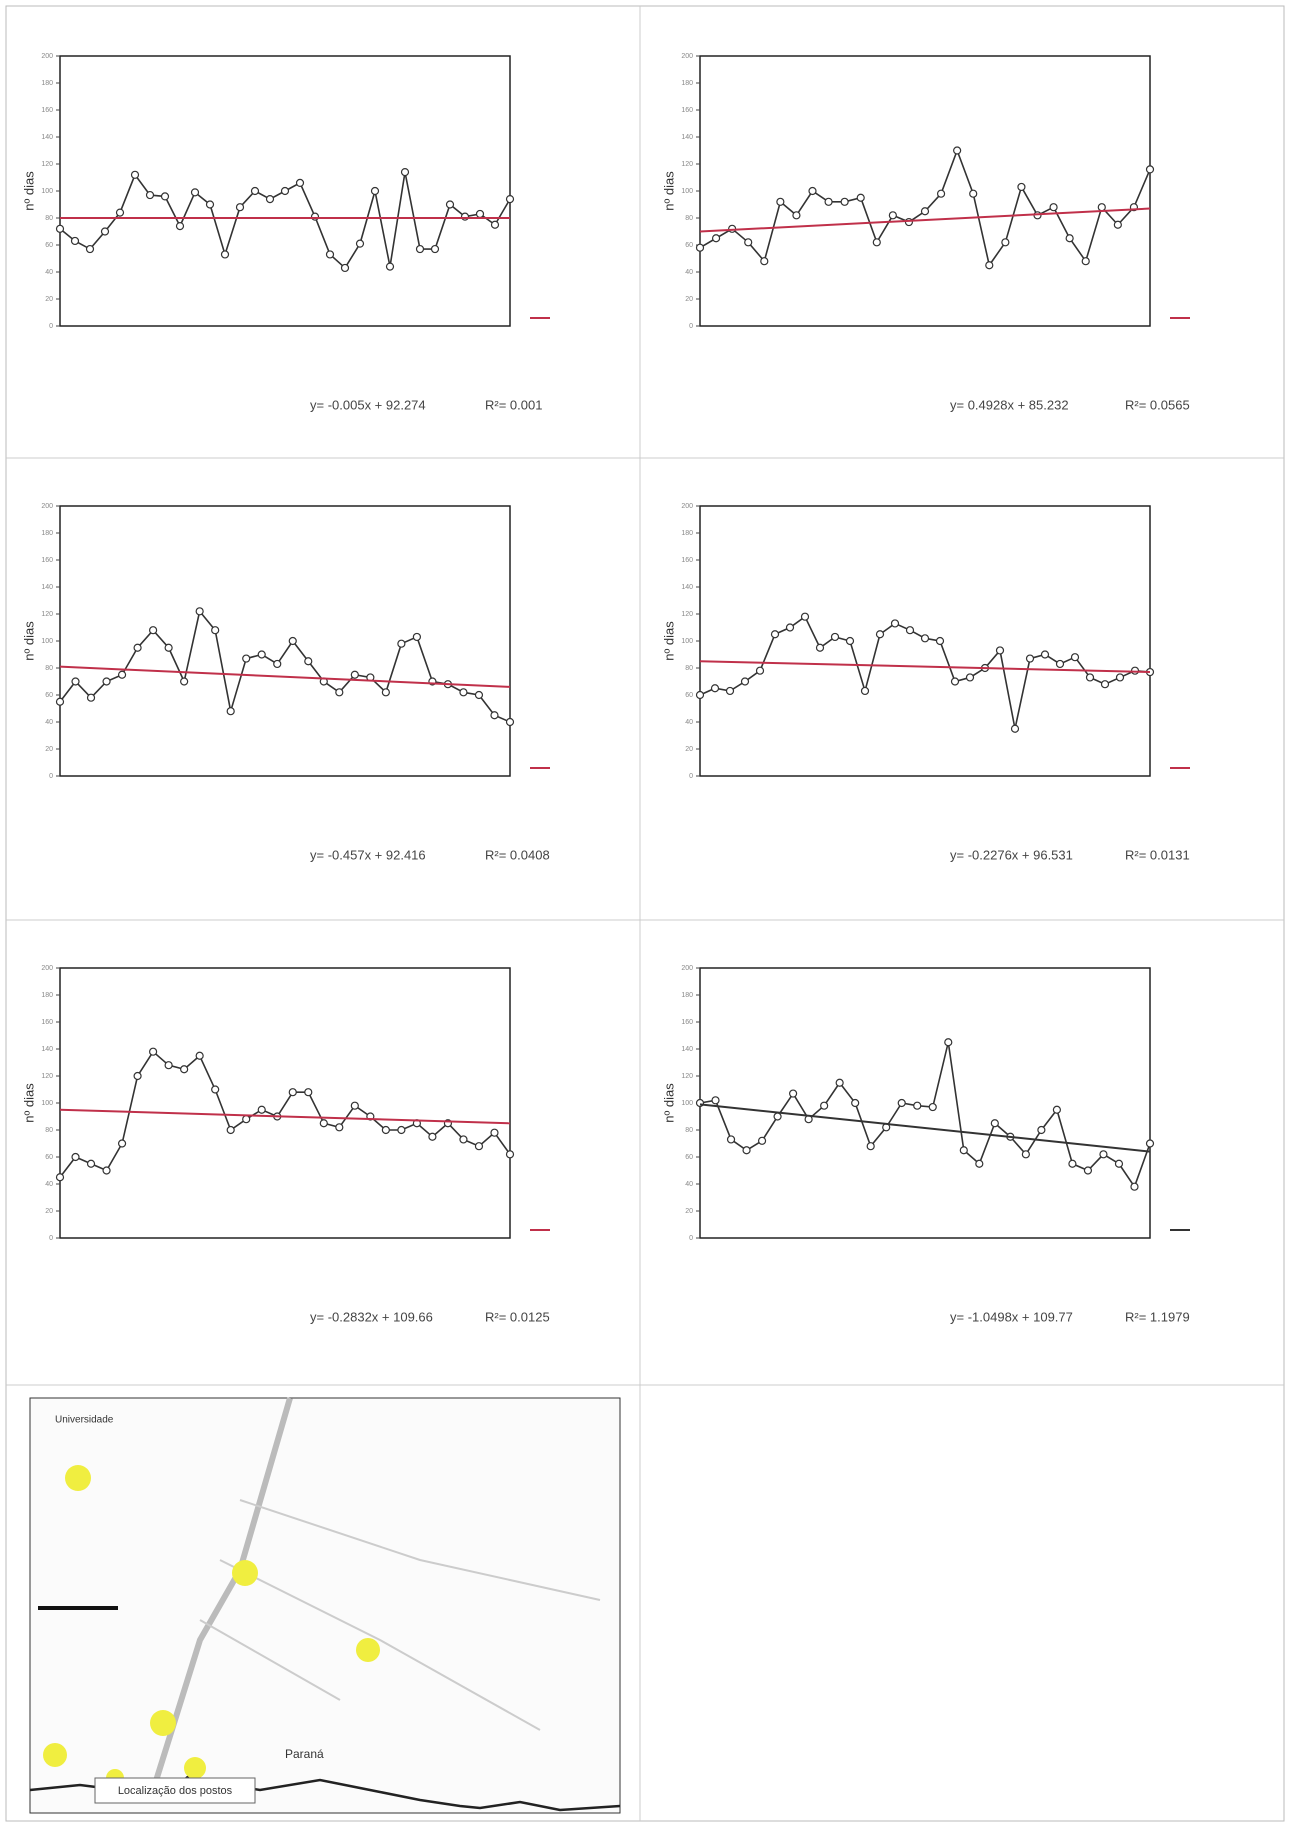 The height and width of the screenshot is (1827, 1291). What do you see at coordinates (371, 1316) in the screenshot?
I see `equation: y= -0.2832x + 109.66` at bounding box center [371, 1316].